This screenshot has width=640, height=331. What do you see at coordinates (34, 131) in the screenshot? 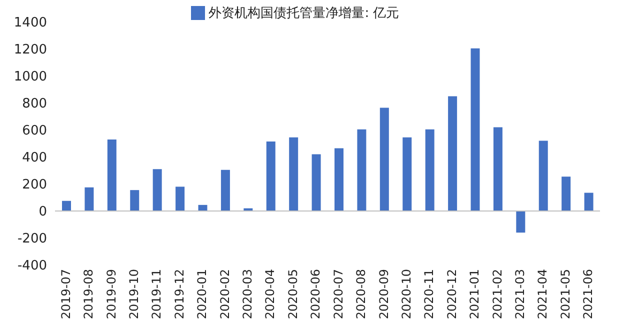
I see `y-tick-label: 600` at bounding box center [34, 131].